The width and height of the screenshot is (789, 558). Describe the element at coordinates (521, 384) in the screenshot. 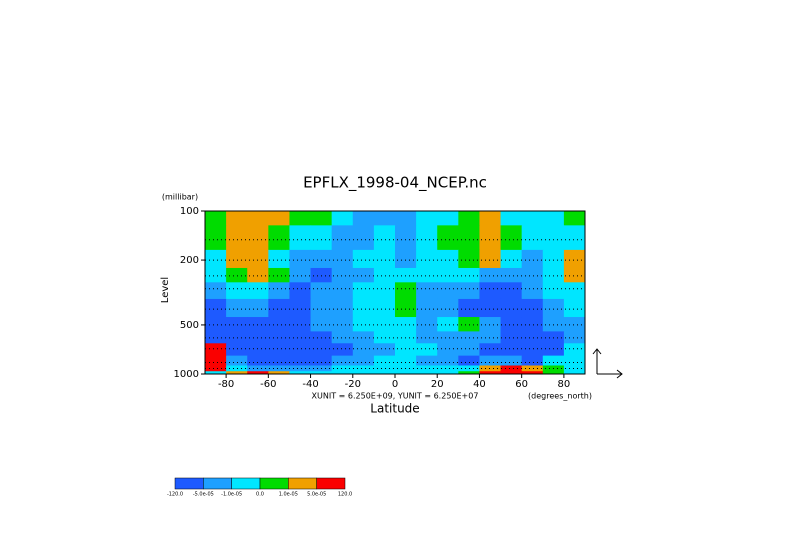

I see `x-tick-label: 60` at that location.